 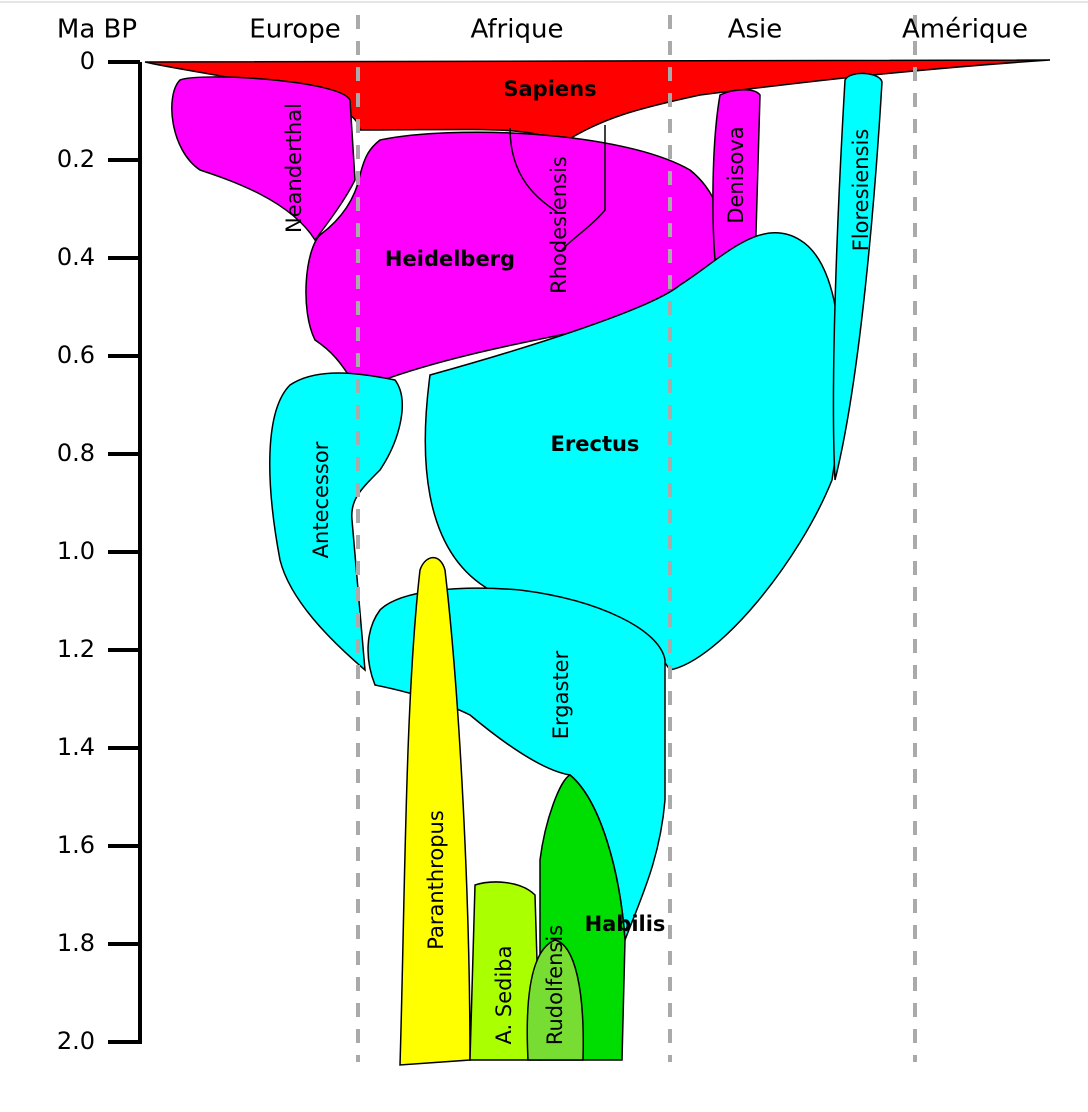 I want to click on species-label: A. Sediba, so click(x=504, y=995).